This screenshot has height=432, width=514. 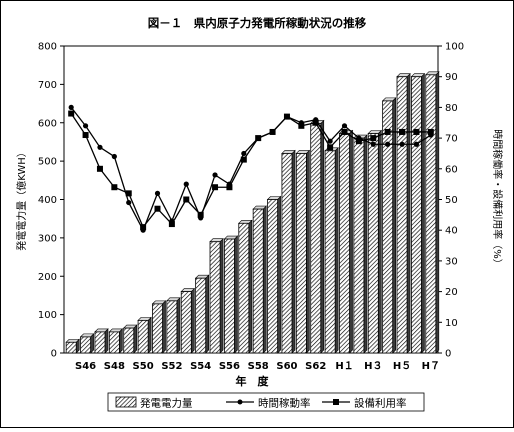 I want to click on legend-label-bar: 発電電力量, so click(x=166, y=403).